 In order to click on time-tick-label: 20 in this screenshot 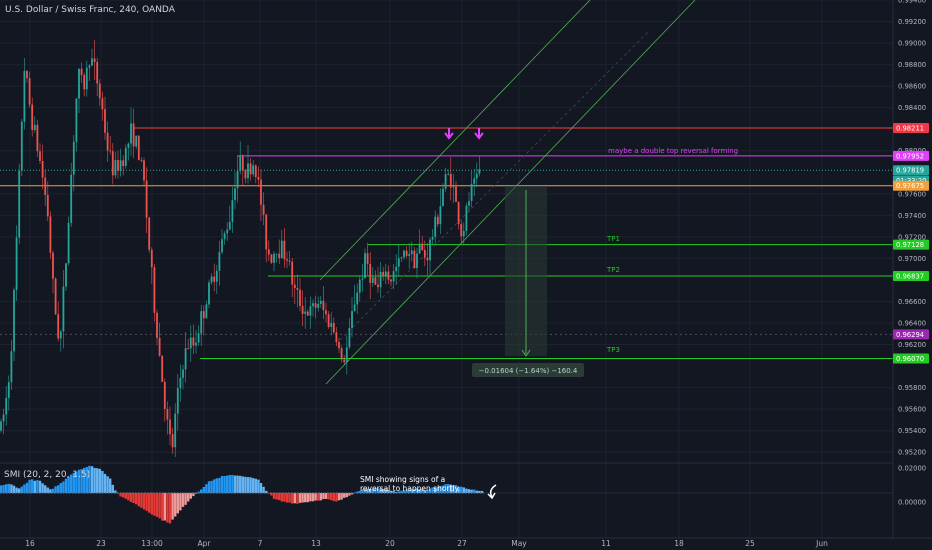, I will do `click(390, 543)`.